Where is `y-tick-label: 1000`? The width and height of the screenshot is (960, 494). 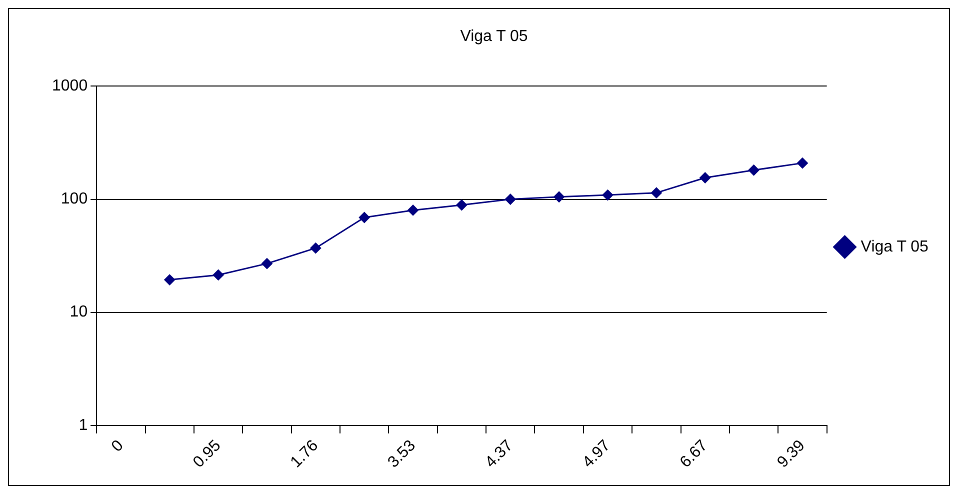
y-tick-label: 1000 is located at coordinates (70, 86).